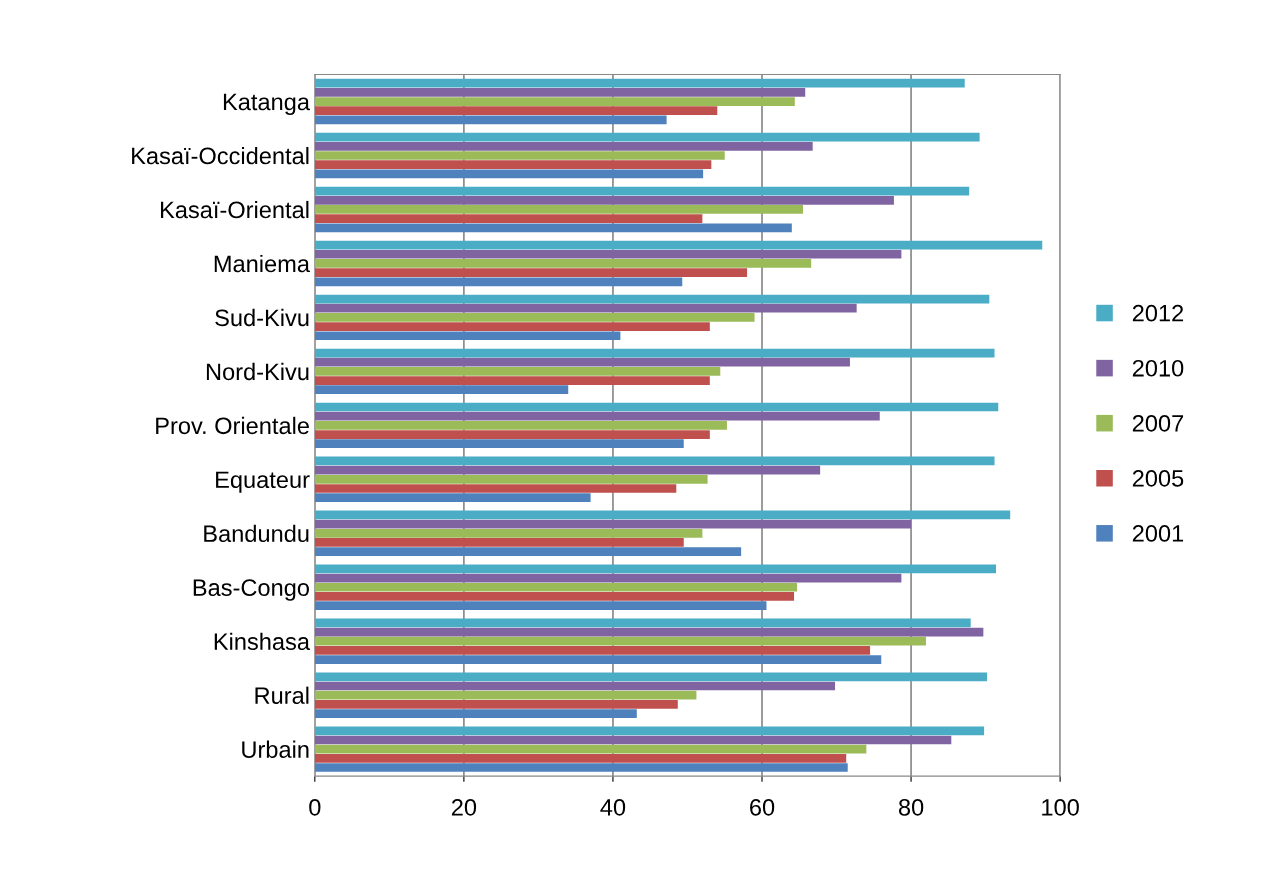  What do you see at coordinates (266, 104) in the screenshot?
I see `y-tick-label: Katanga` at bounding box center [266, 104].